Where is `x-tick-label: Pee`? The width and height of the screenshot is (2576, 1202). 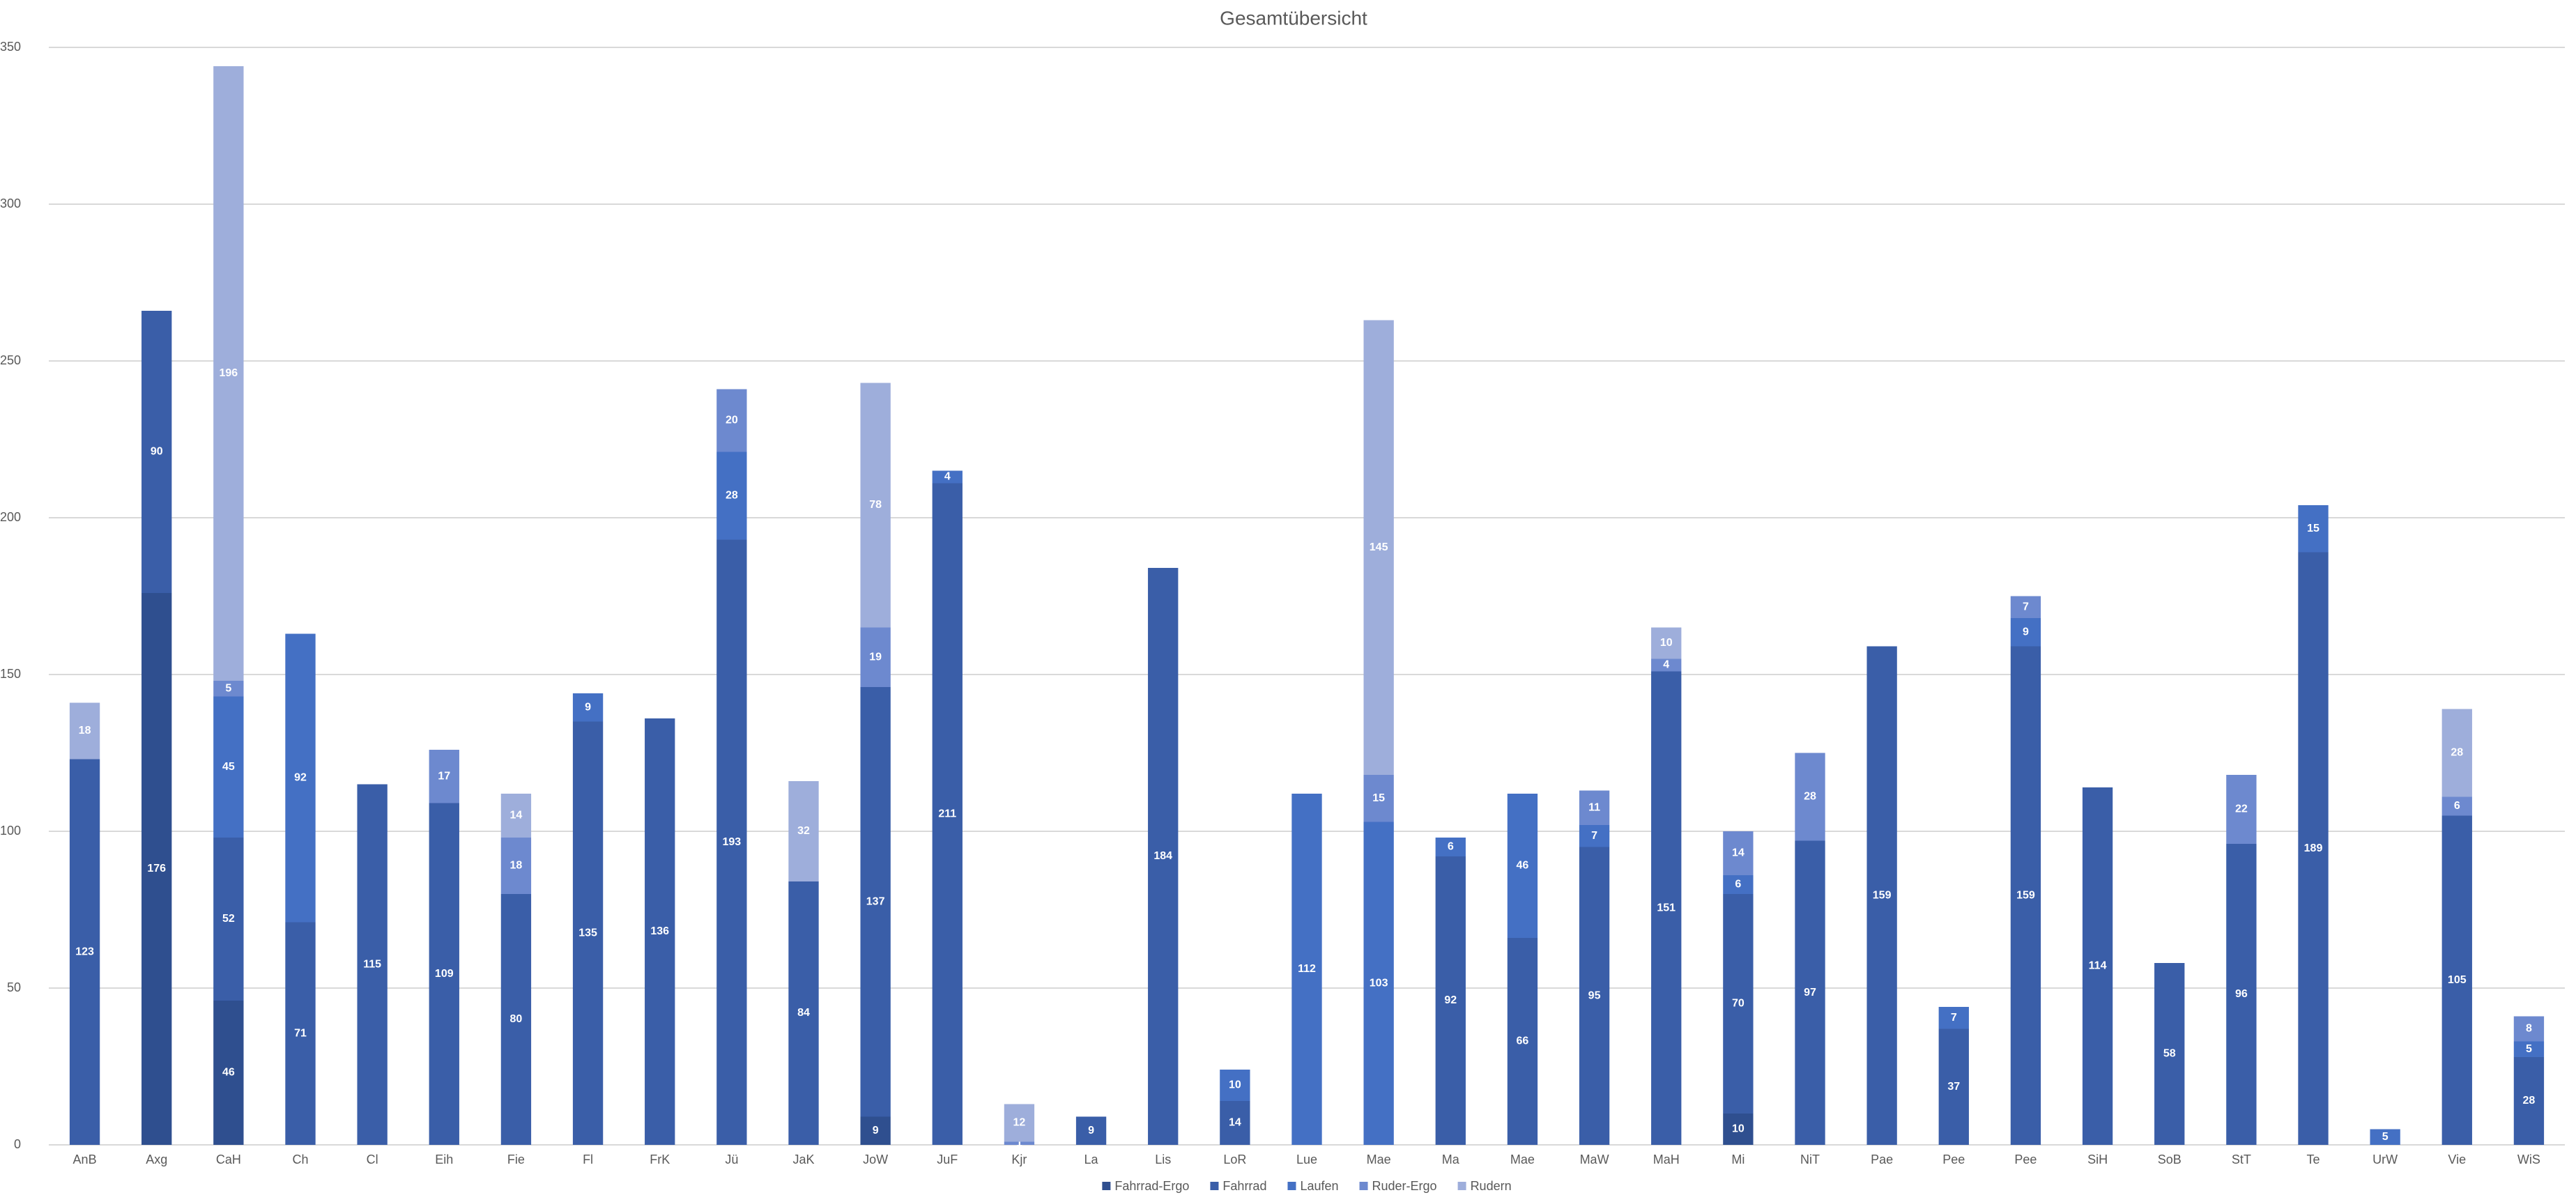
x-tick-label: Pee is located at coordinates (2026, 1159).